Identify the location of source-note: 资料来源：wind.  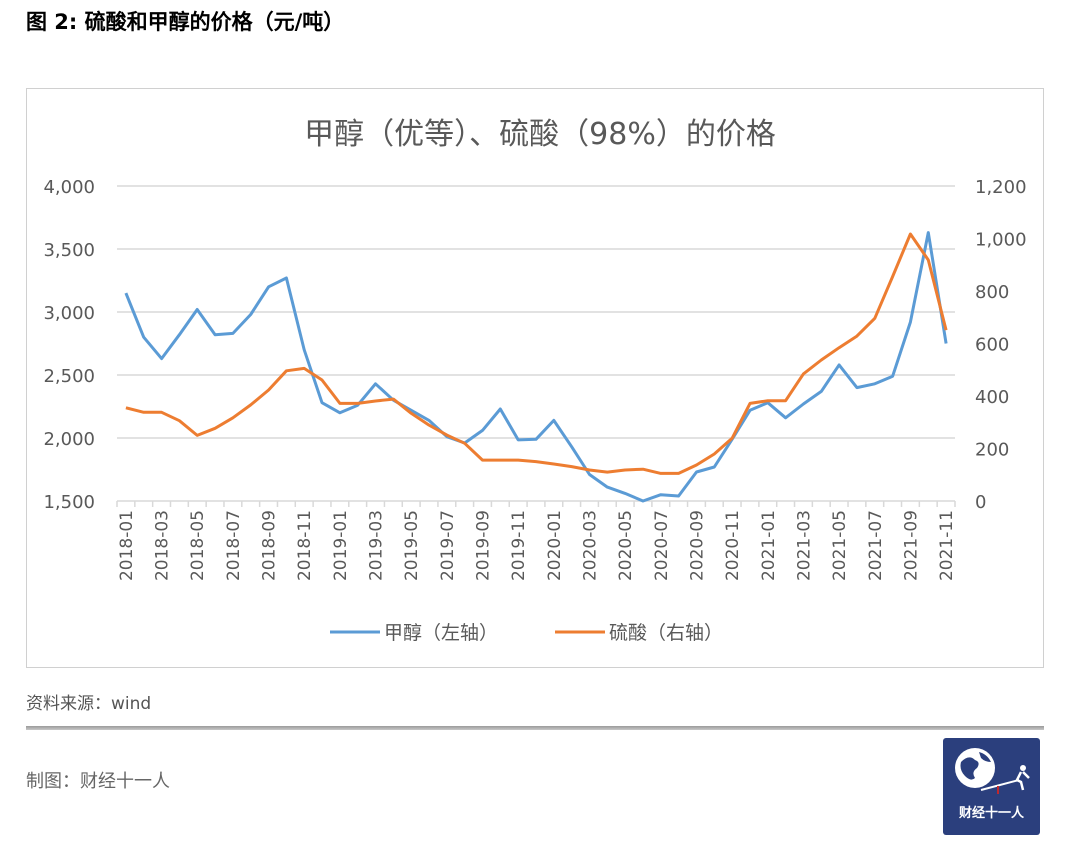
(89, 704).